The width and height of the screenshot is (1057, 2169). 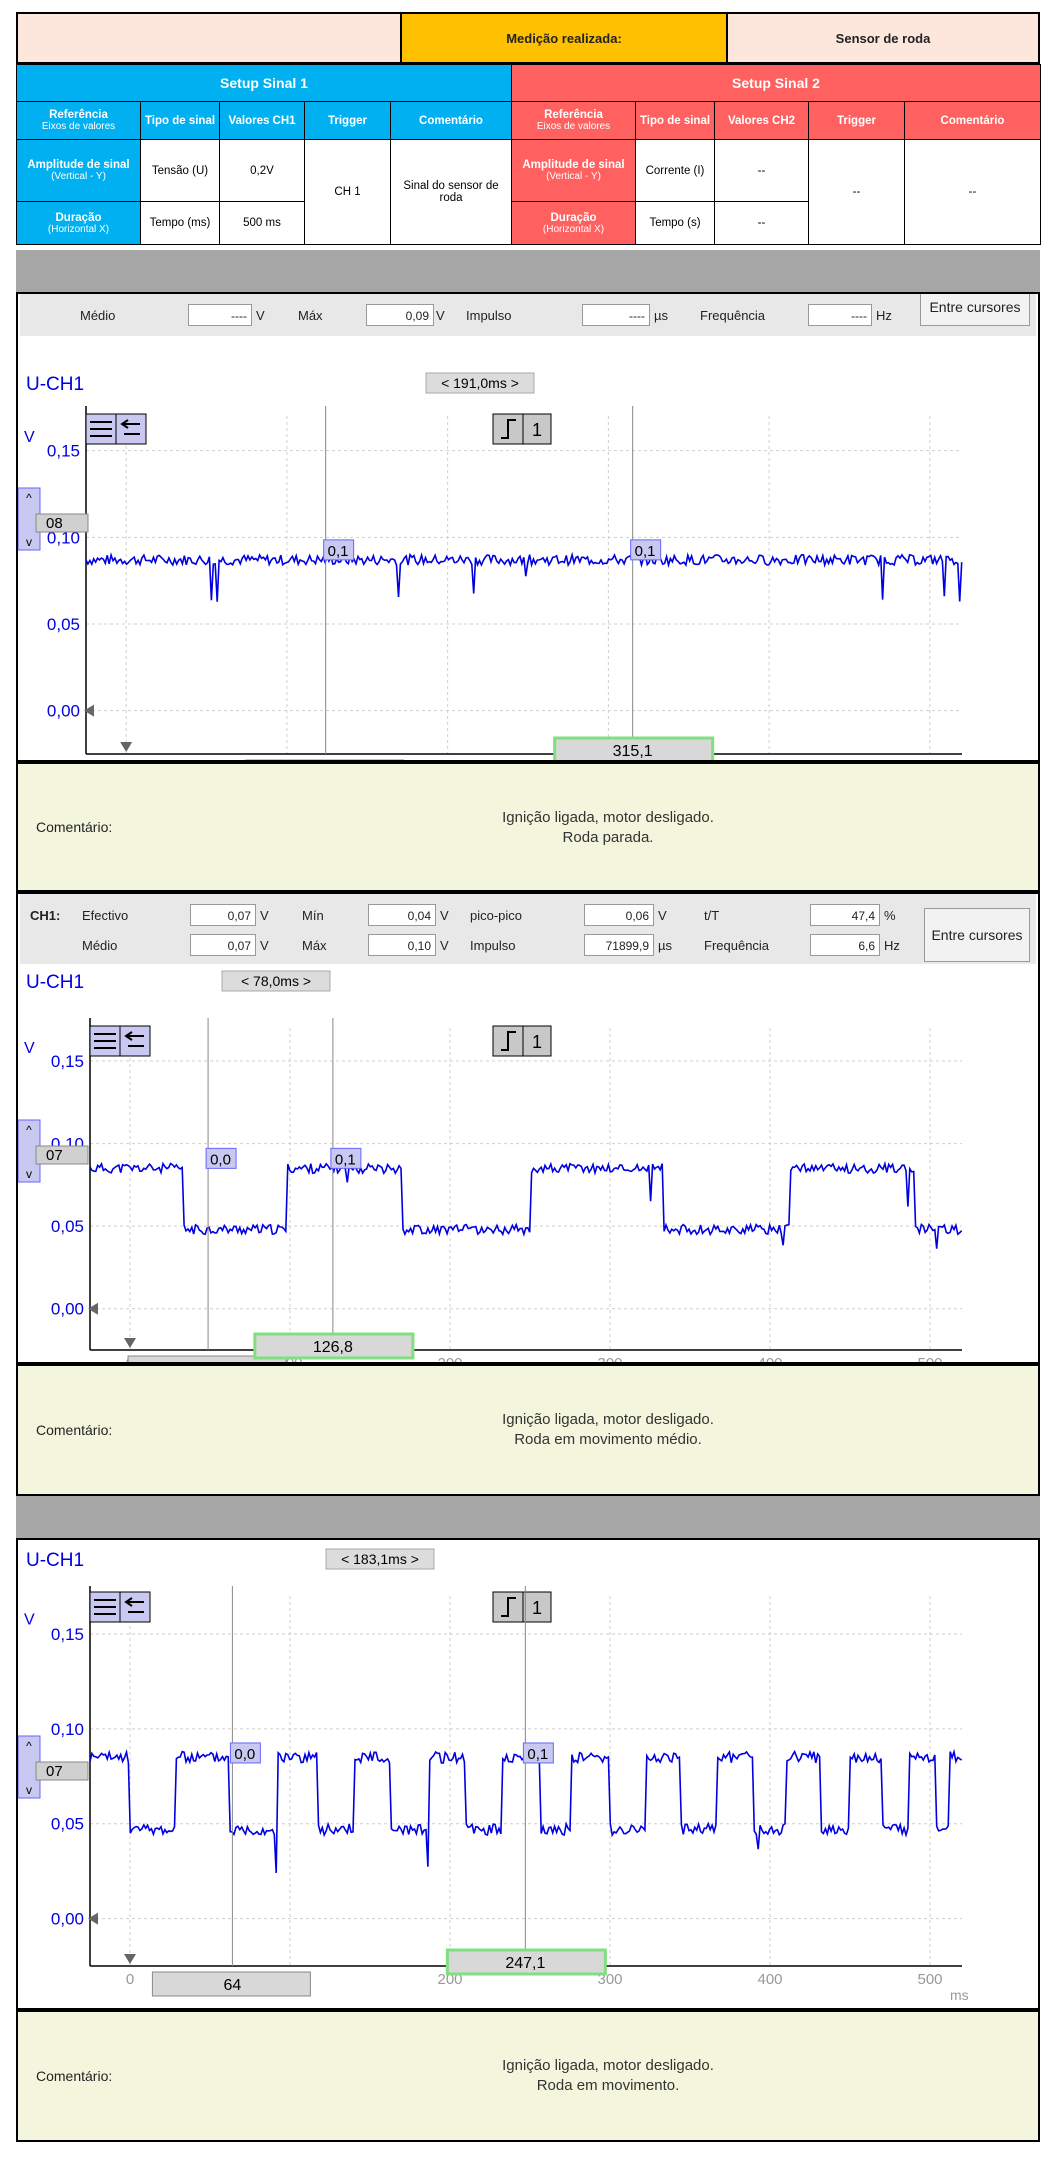 I want to click on s2-pp-value: 0,06, so click(x=619, y=915).